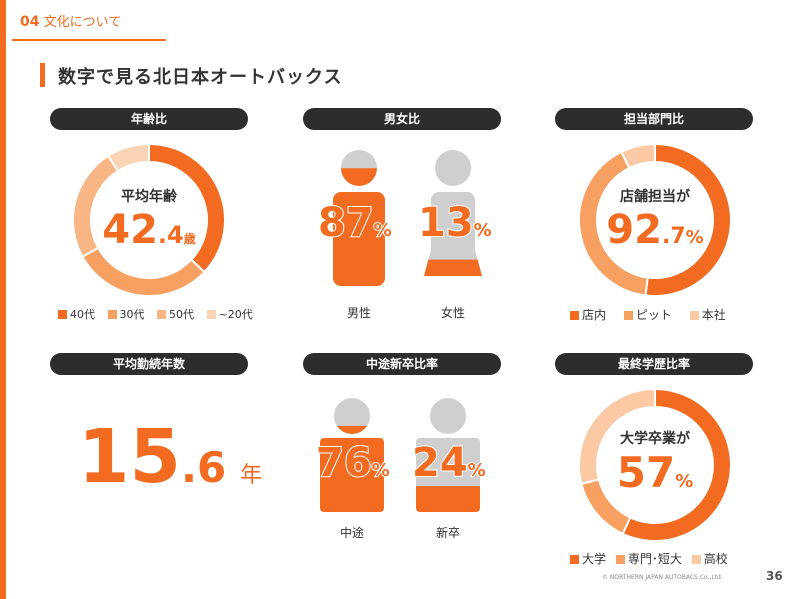 This screenshot has height=599, width=800. I want to click on tenure-value-int: 15, so click(129, 457).